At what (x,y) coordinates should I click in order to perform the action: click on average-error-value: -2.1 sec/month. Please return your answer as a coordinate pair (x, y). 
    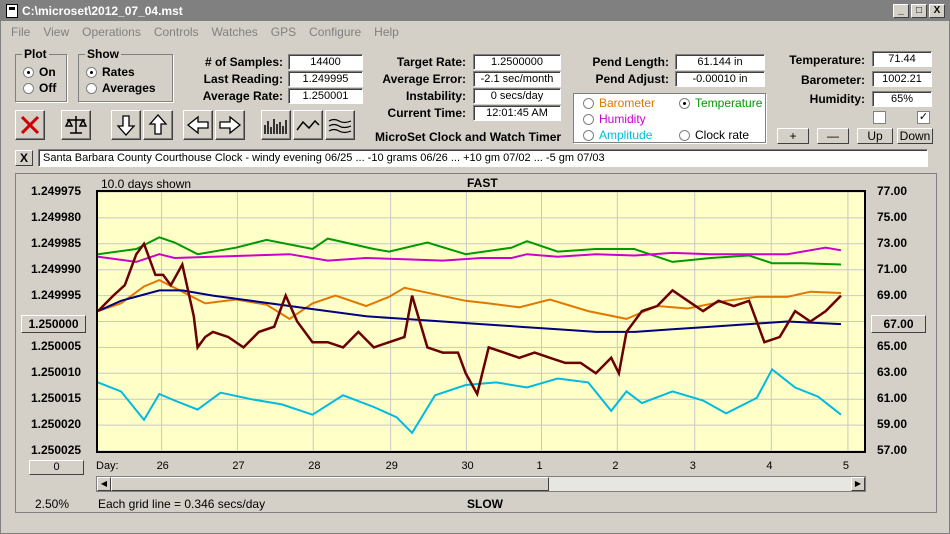
    Looking at the image, I should click on (517, 79).